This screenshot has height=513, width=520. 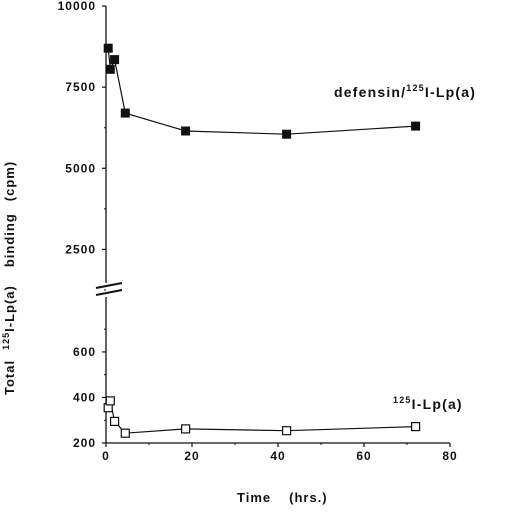 What do you see at coordinates (9, 240) in the screenshot?
I see `y-axis-title-binding: binding` at bounding box center [9, 240].